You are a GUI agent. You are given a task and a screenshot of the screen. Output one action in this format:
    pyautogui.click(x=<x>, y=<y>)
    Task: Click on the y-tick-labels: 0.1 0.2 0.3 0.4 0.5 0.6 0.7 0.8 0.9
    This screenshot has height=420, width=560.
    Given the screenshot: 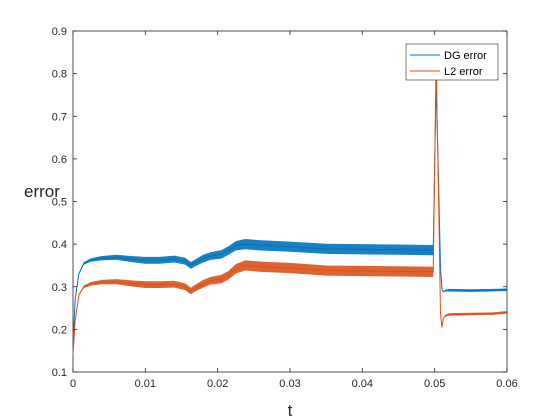 What is the action you would take?
    pyautogui.click(x=59, y=202)
    